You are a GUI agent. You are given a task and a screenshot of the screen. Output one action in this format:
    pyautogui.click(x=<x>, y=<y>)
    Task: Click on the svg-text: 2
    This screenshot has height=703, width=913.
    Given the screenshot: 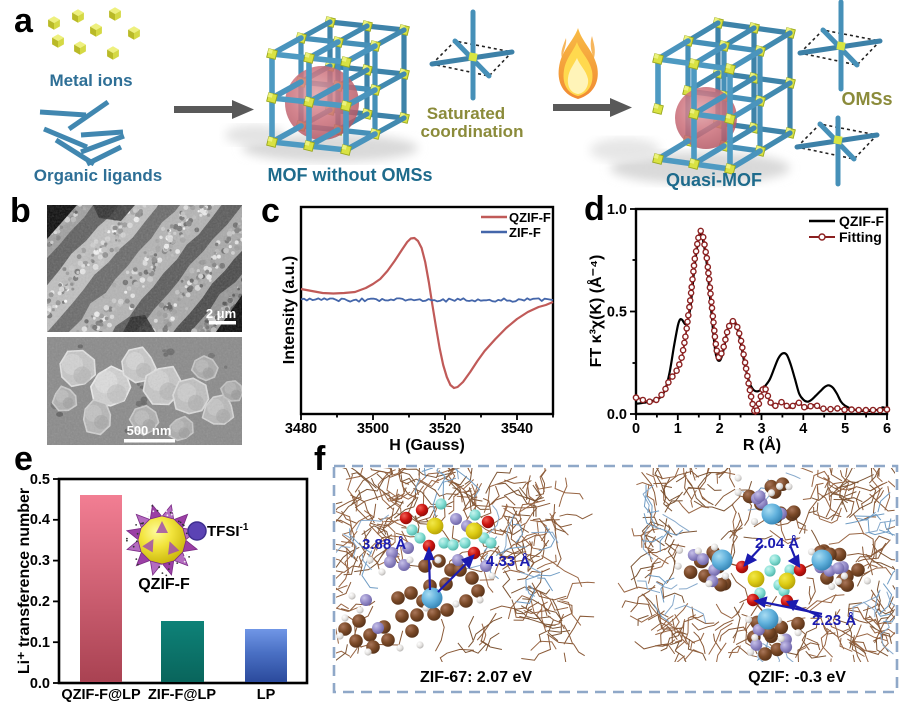 What is the action you would take?
    pyautogui.click(x=720, y=429)
    